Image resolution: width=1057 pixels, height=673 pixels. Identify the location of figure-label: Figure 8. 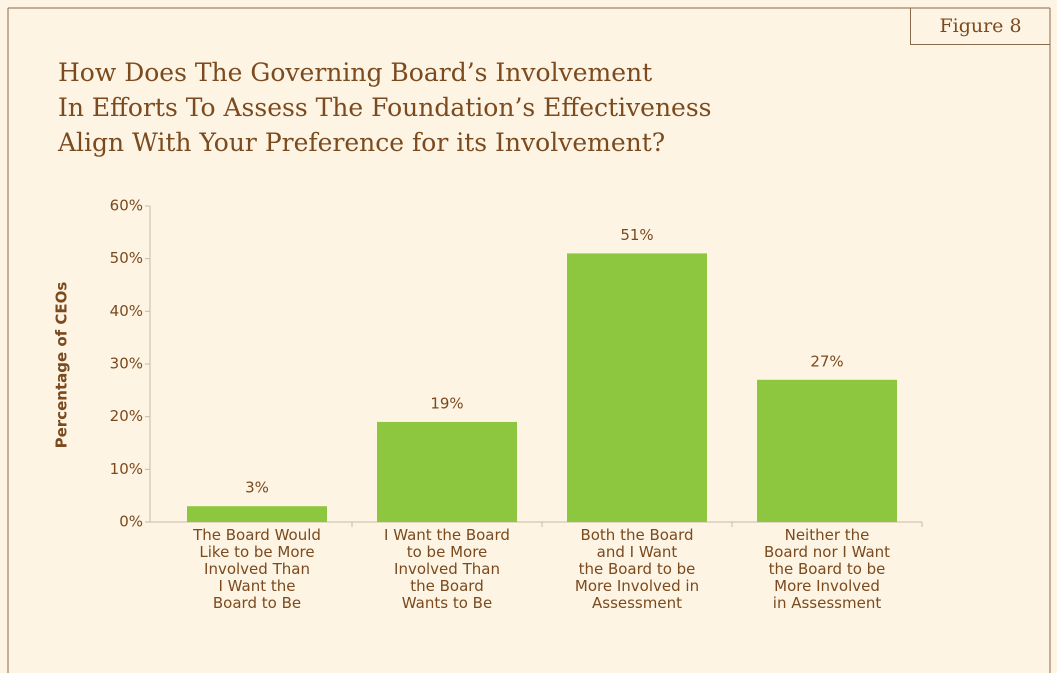
(980, 26).